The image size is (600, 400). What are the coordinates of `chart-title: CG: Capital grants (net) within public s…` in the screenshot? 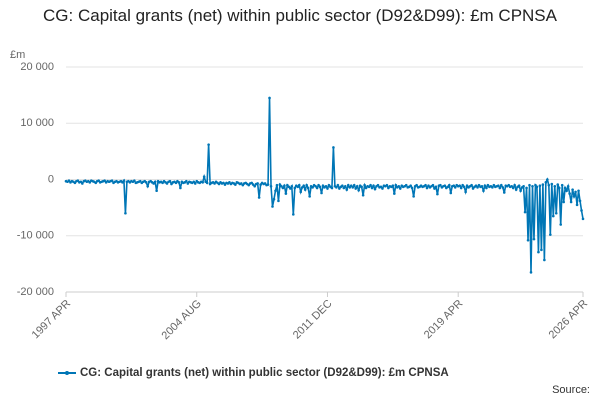 It's located at (300, 15).